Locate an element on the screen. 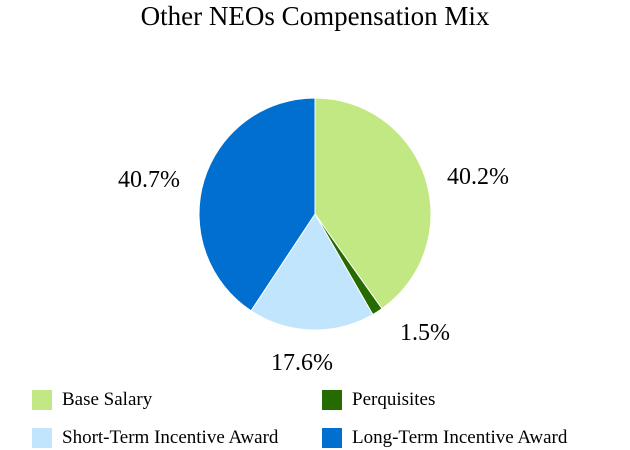 The width and height of the screenshot is (630, 450). legend-item-base-salary: Base Salary is located at coordinates (92, 400).